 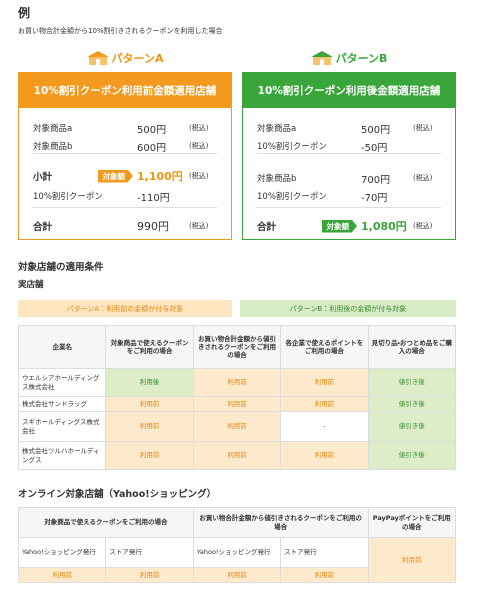 What do you see at coordinates (412, 347) in the screenshot?
I see `header-cell: 見切り品・おつとめ品をご購入の場合` at bounding box center [412, 347].